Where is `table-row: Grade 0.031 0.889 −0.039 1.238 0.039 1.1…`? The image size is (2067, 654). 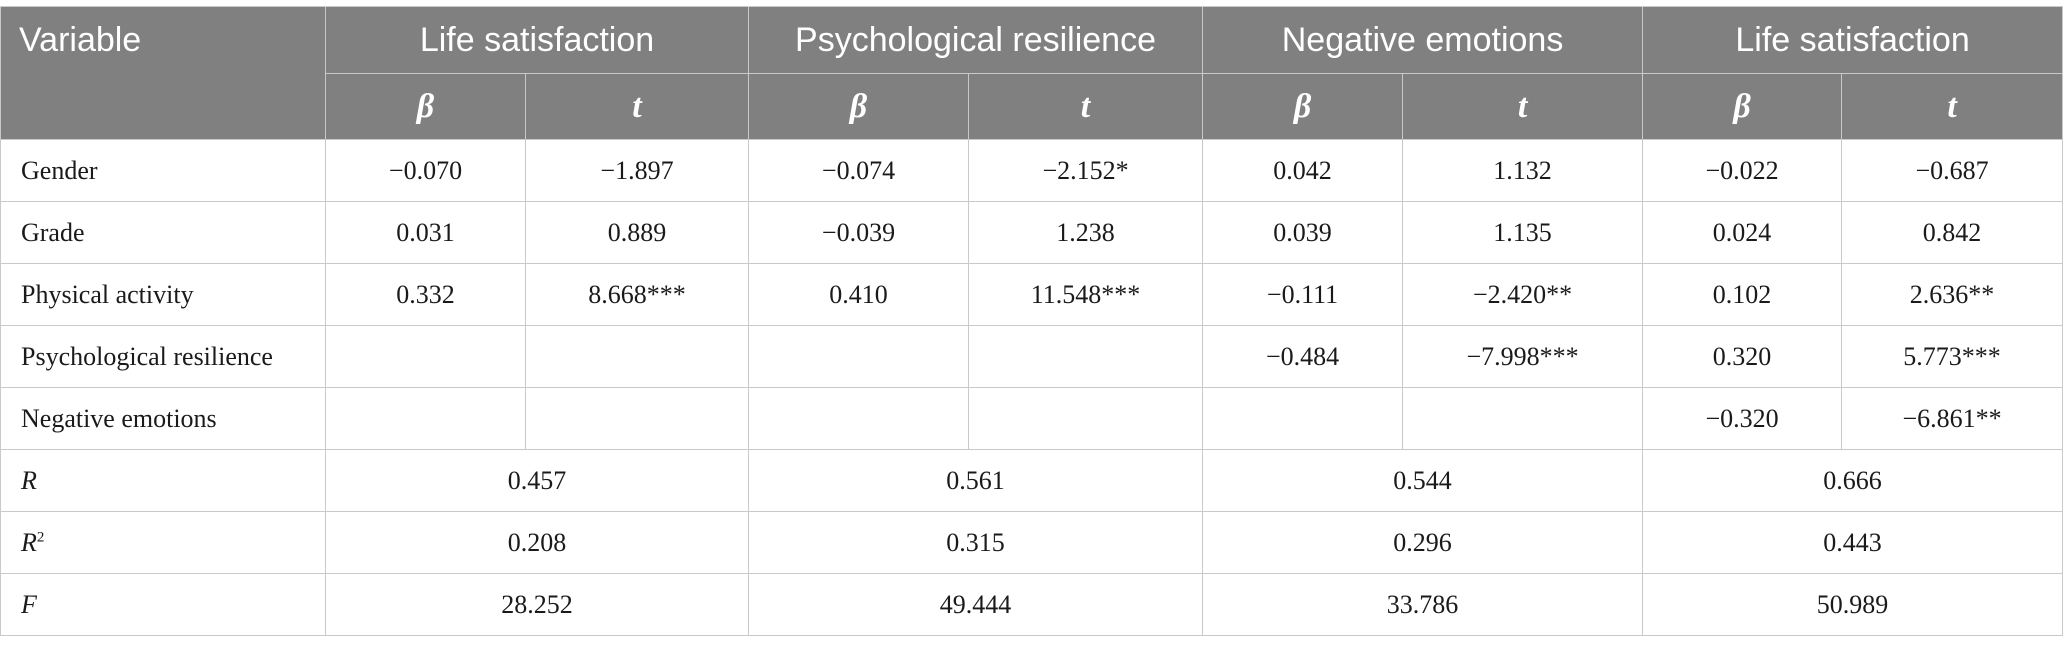 table-row: Grade 0.031 0.889 −0.039 1.238 0.039 1.1… is located at coordinates (1032, 232).